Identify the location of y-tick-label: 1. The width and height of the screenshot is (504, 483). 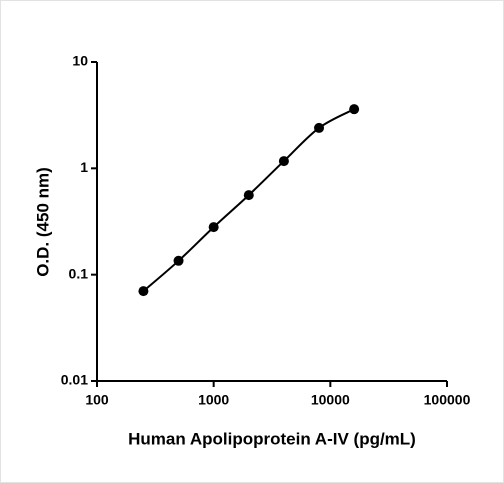
(84, 167).